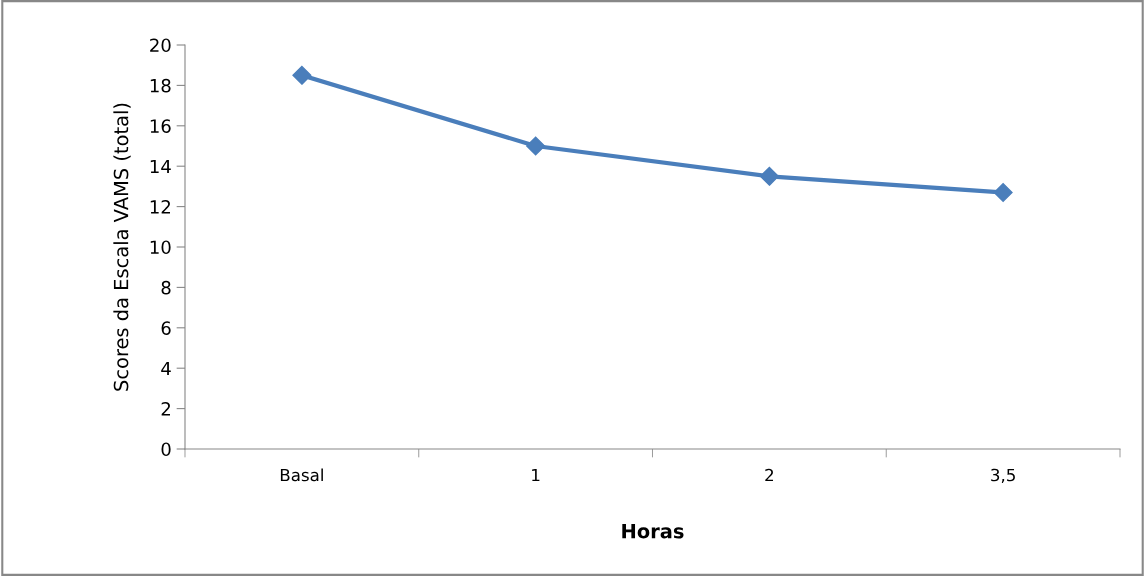 This screenshot has height=576, width=1145. I want to click on y-tick-label: 0, so click(166, 449).